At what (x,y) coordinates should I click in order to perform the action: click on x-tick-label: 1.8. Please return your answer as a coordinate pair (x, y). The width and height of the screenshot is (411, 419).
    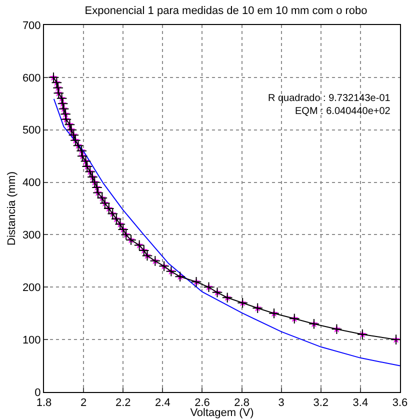
    Looking at the image, I should click on (44, 403).